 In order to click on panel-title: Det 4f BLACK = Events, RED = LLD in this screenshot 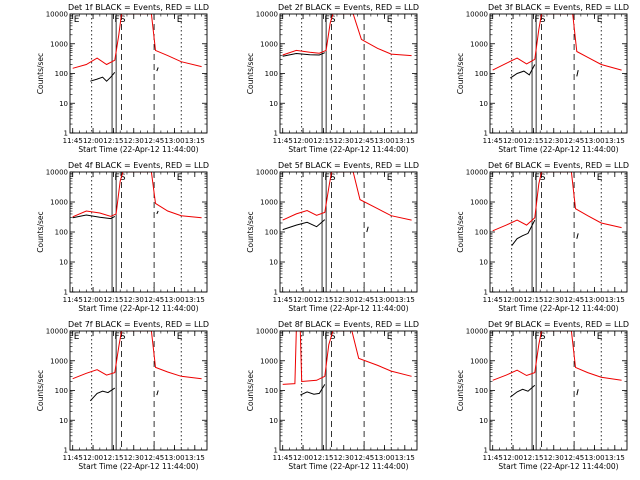, I will do `click(138, 165)`.